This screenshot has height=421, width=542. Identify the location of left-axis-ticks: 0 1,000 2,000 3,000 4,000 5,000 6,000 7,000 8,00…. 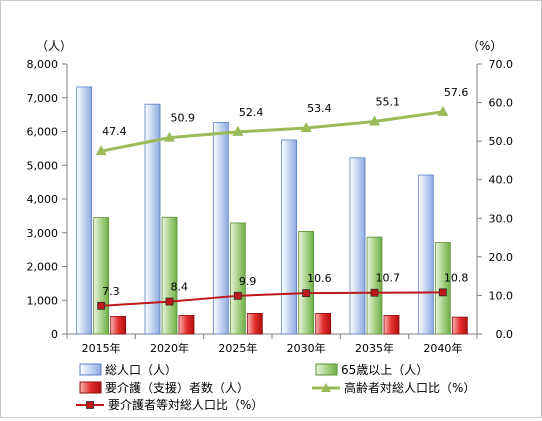
(47, 199).